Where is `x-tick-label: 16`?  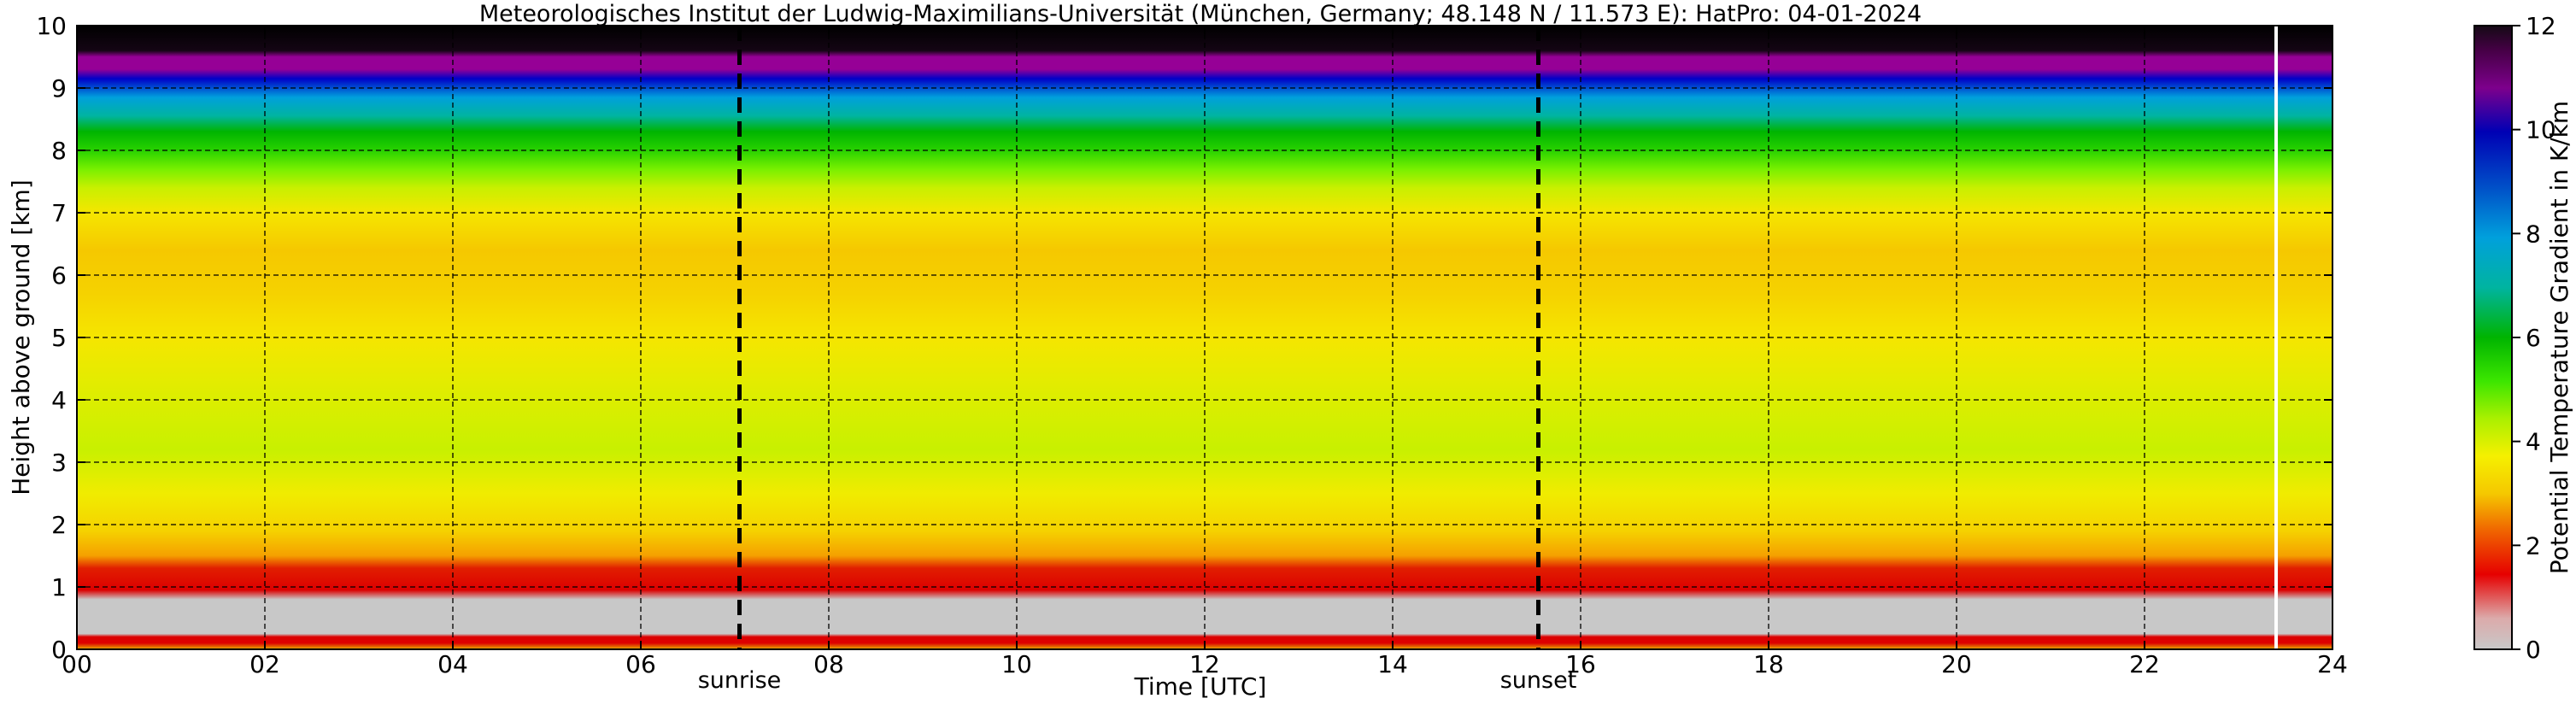 x-tick-label: 16 is located at coordinates (1580, 664).